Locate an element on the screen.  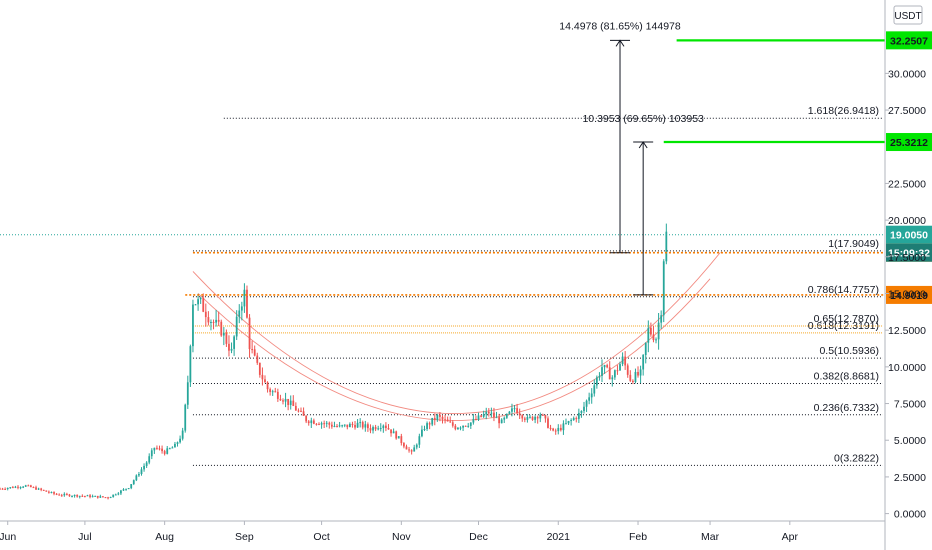
price-tick-label: 5.0000 is located at coordinates (910, 441).